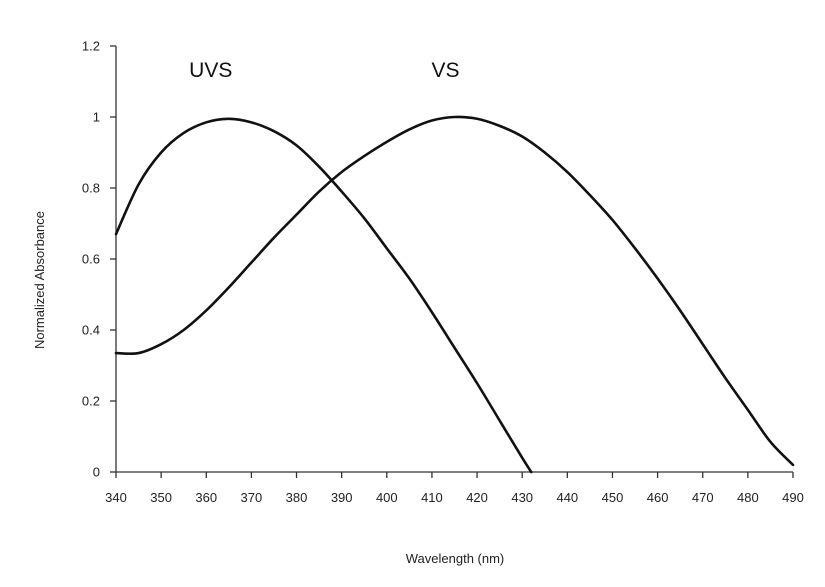  I want to click on y-tick-label: 1.2, so click(91, 46).